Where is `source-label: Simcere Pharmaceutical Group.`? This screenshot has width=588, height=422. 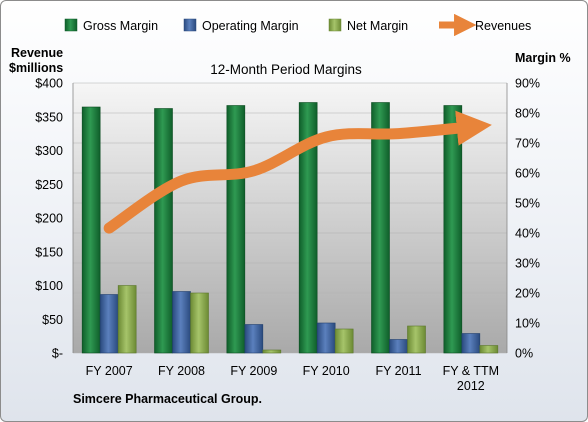
source-label: Simcere Pharmaceutical Group. is located at coordinates (167, 399).